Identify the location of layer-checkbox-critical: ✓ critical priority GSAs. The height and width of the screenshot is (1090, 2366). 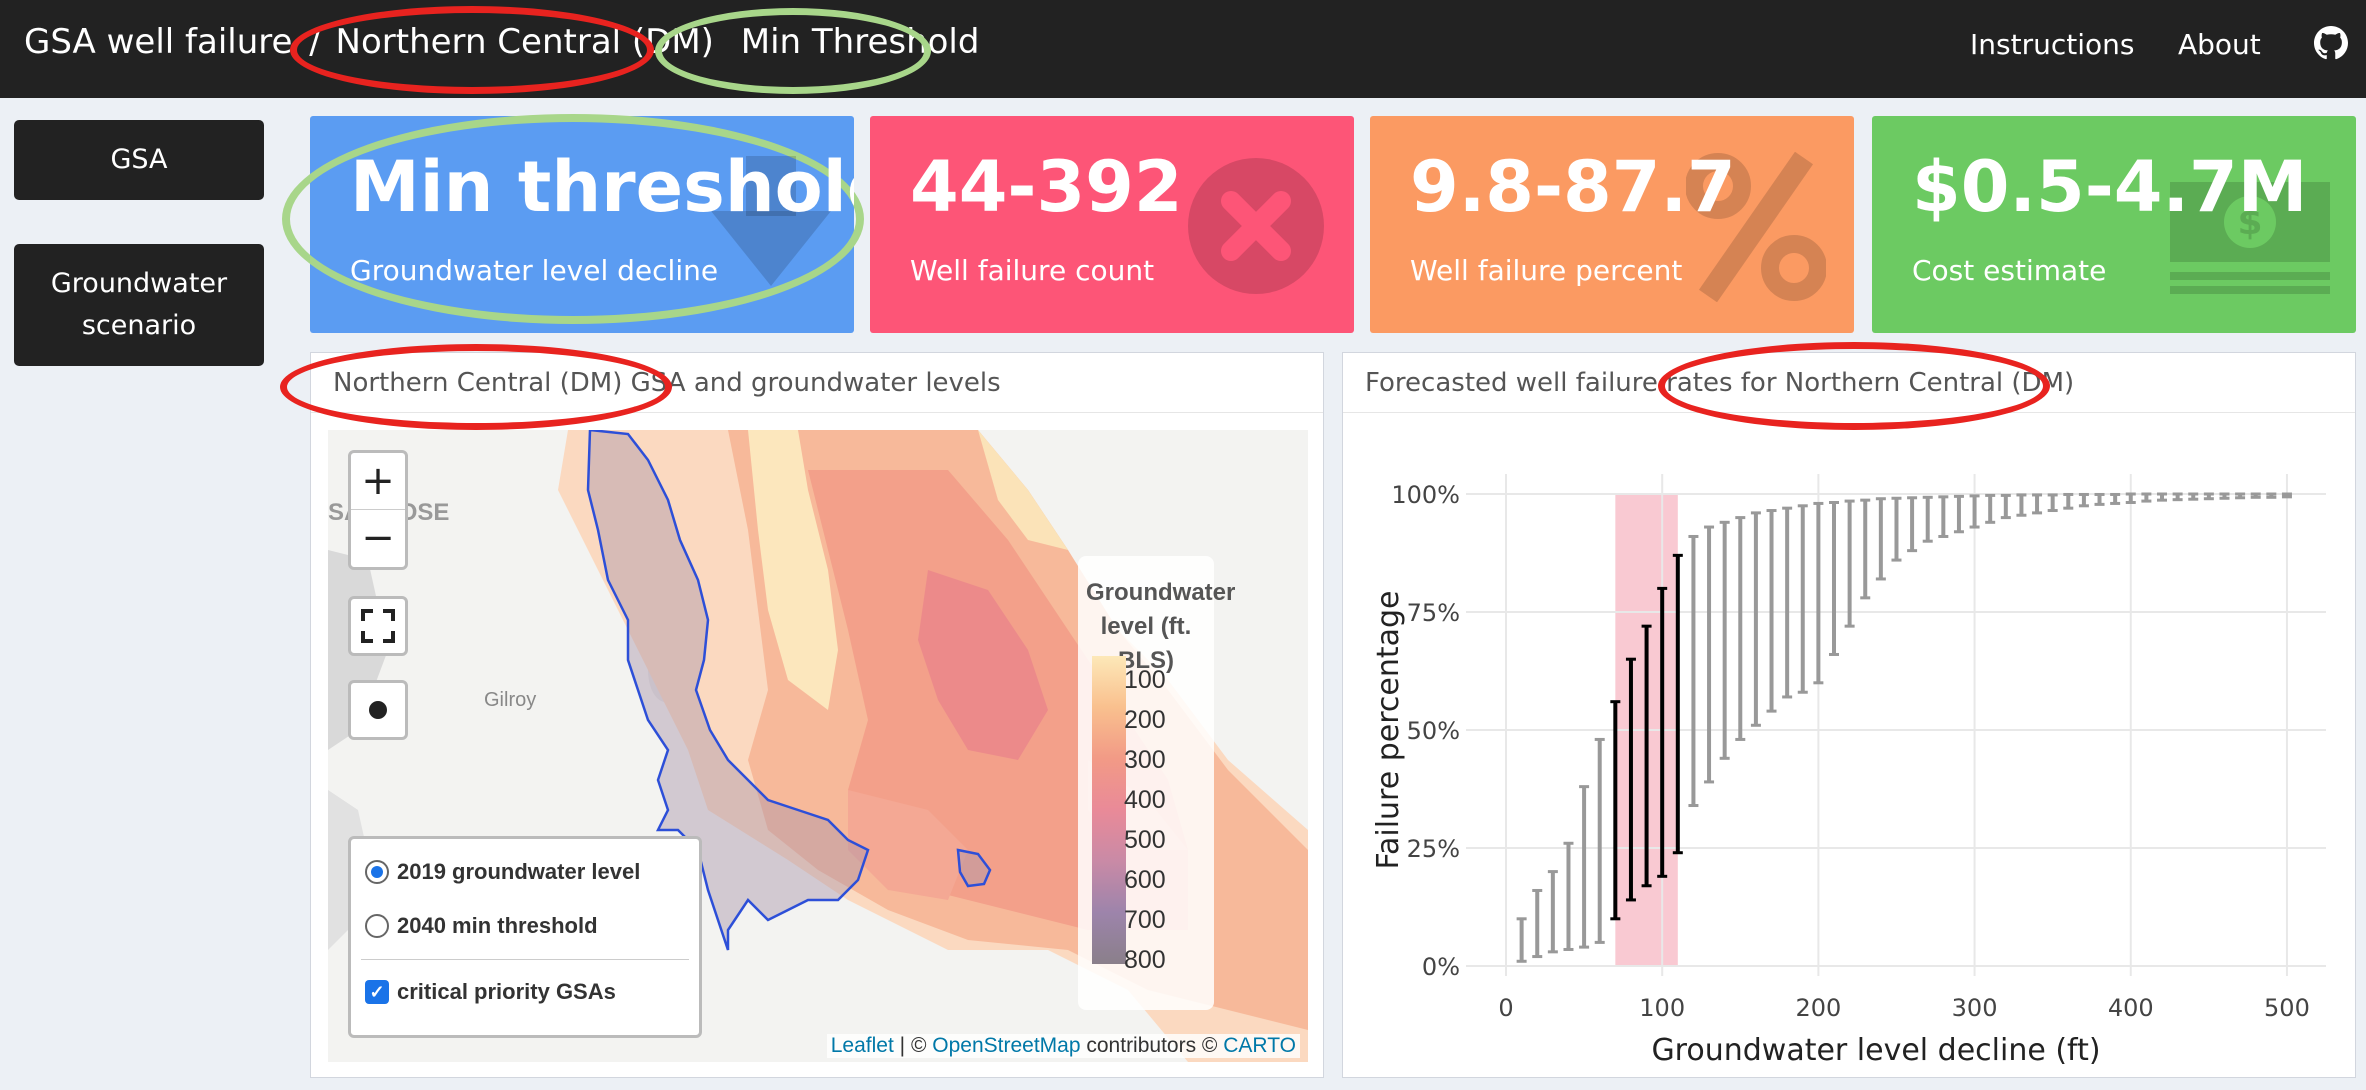
(490, 992).